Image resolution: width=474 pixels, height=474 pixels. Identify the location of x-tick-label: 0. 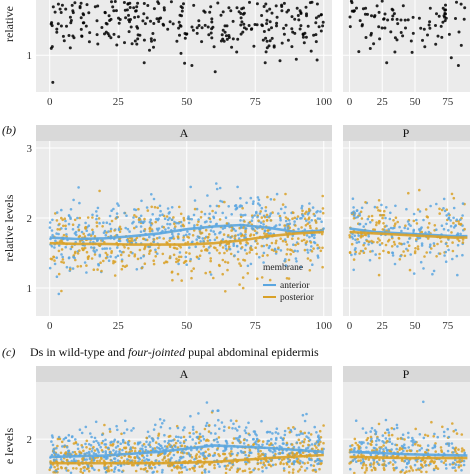
(50, 102).